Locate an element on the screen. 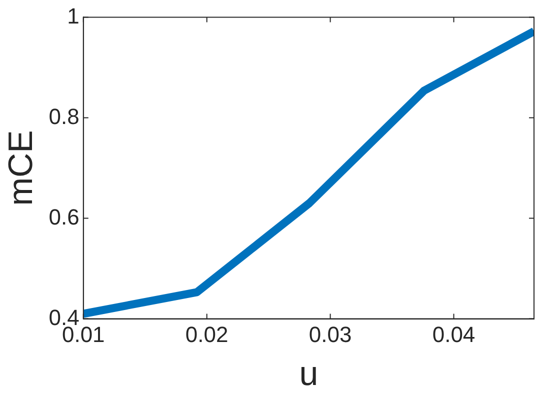  x-tick-label: 0.03 is located at coordinates (330, 335).